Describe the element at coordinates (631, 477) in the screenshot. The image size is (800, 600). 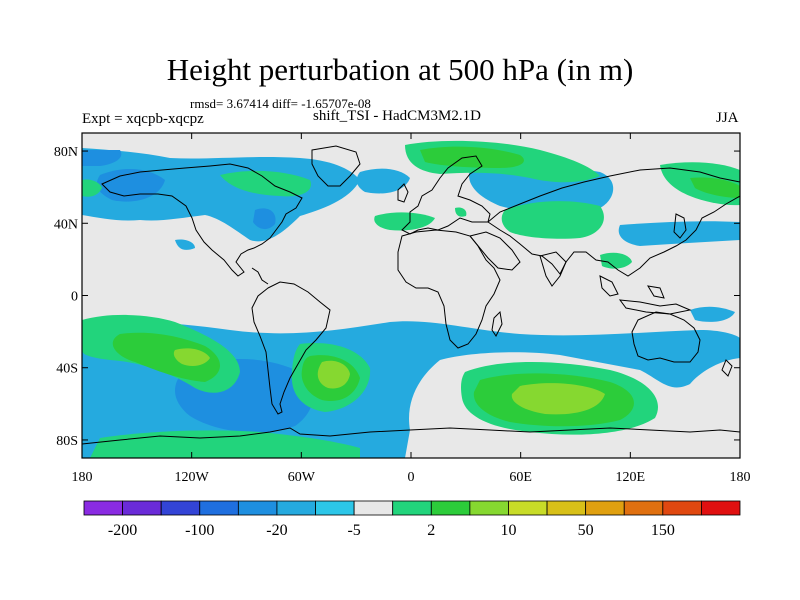
I see `lon-tick-label: 120E` at that location.